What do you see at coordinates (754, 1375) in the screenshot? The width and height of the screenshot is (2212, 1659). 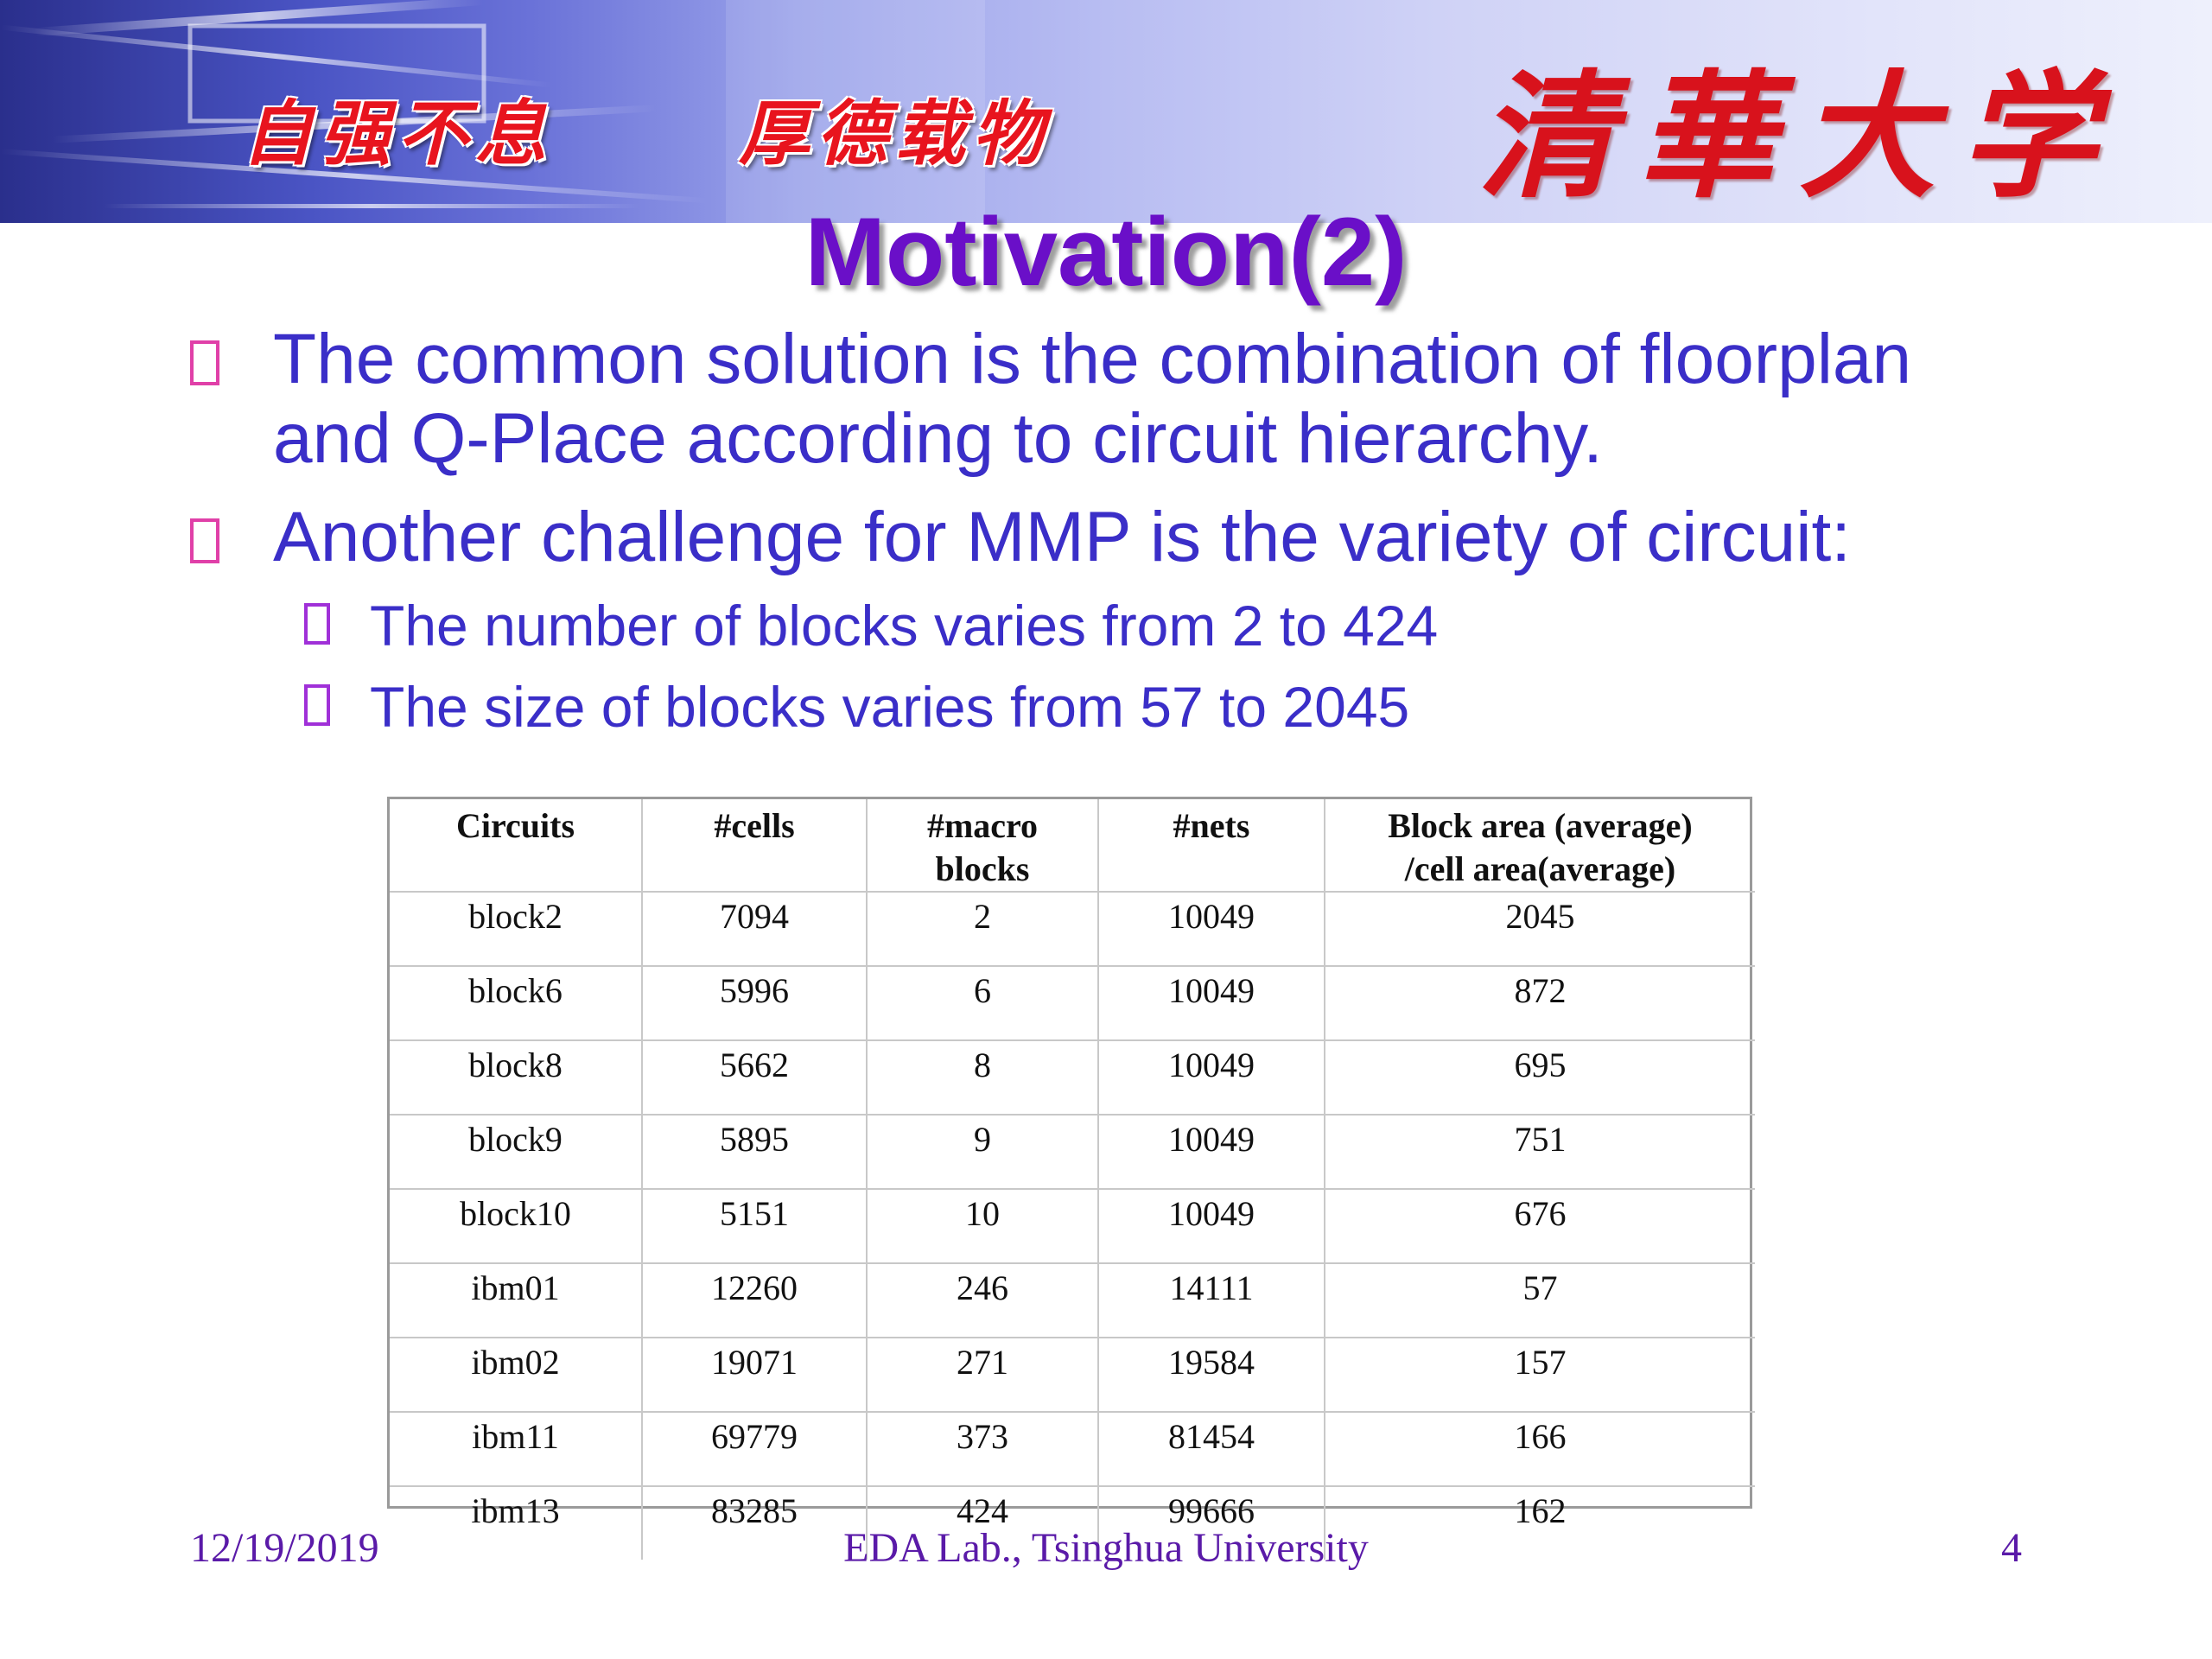 I see `table-cell: 19071` at bounding box center [754, 1375].